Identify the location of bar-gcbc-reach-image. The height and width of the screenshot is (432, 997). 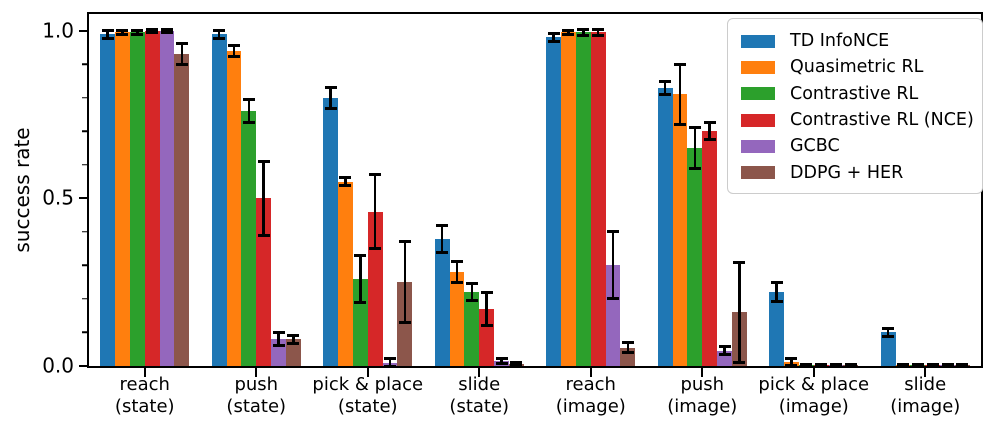
(613, 315).